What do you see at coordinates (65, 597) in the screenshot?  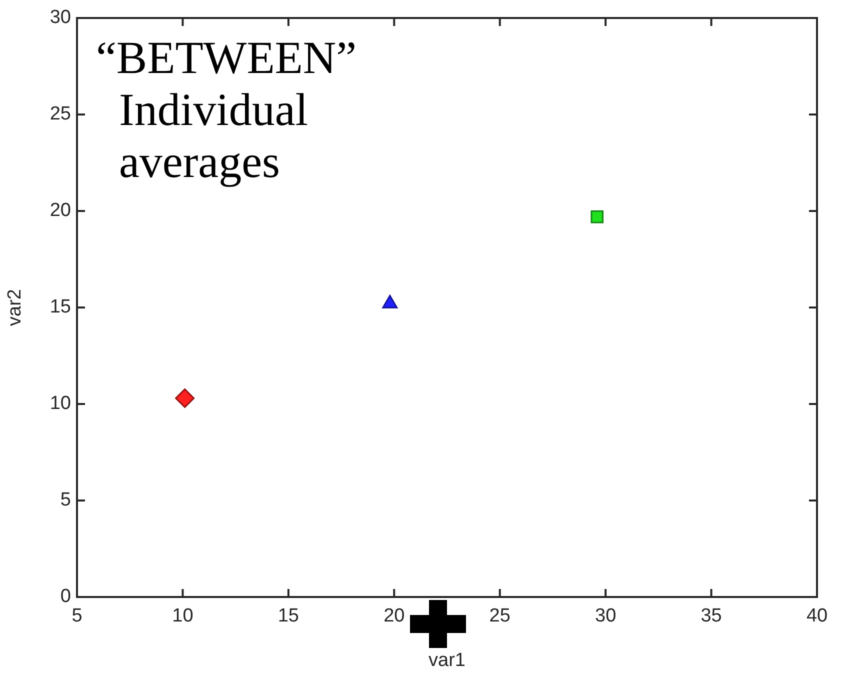 I see `y-tick-label: 0` at bounding box center [65, 597].